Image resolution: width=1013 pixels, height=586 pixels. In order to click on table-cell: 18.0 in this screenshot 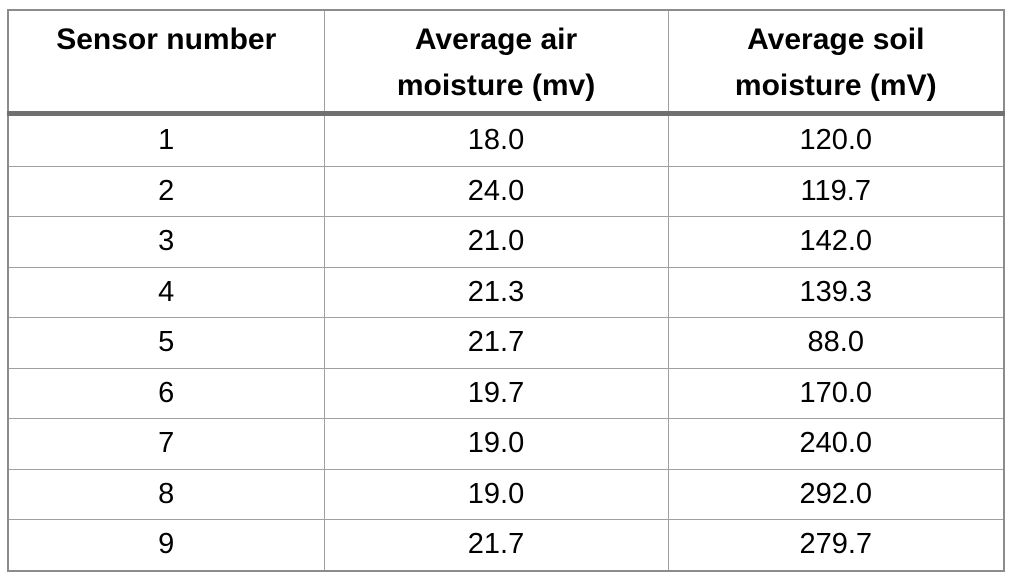, I will do `click(496, 140)`.